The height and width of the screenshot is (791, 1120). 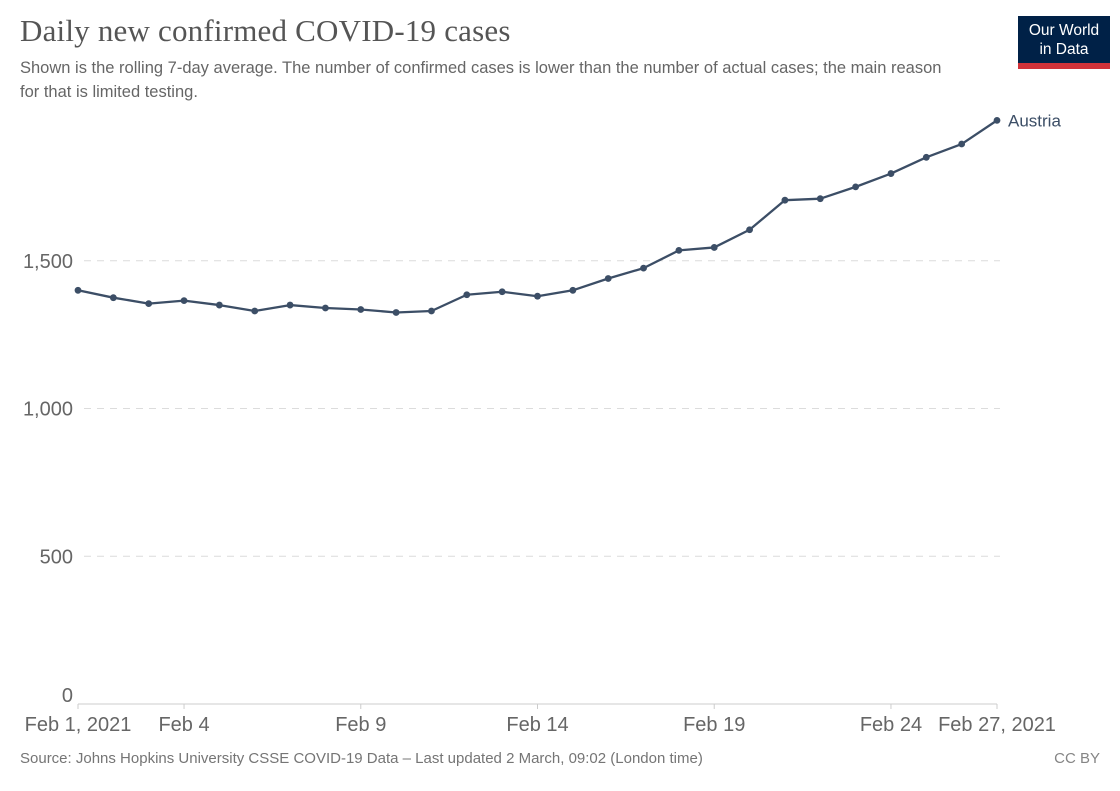 I want to click on owid-logo-line2: in Data, so click(x=1064, y=49).